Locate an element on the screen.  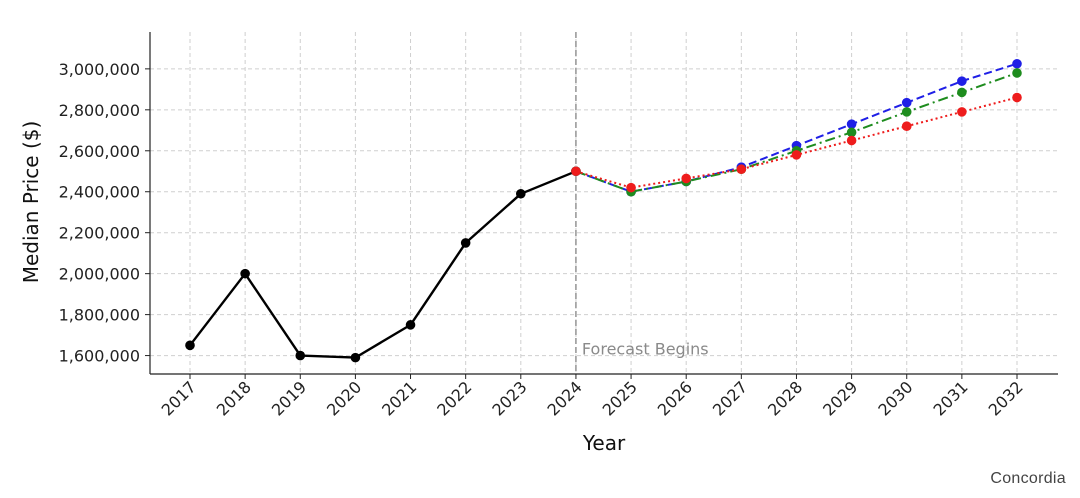
x-tick-label: 2031 is located at coordinates (950, 398).